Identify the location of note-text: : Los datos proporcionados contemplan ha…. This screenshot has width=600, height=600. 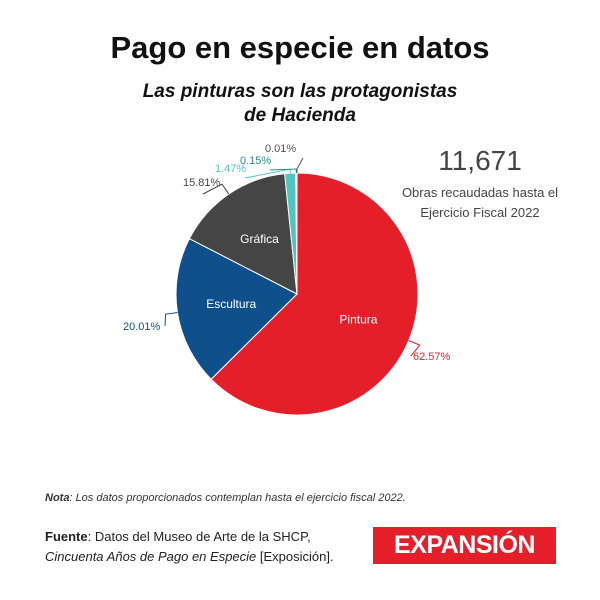
(237, 498).